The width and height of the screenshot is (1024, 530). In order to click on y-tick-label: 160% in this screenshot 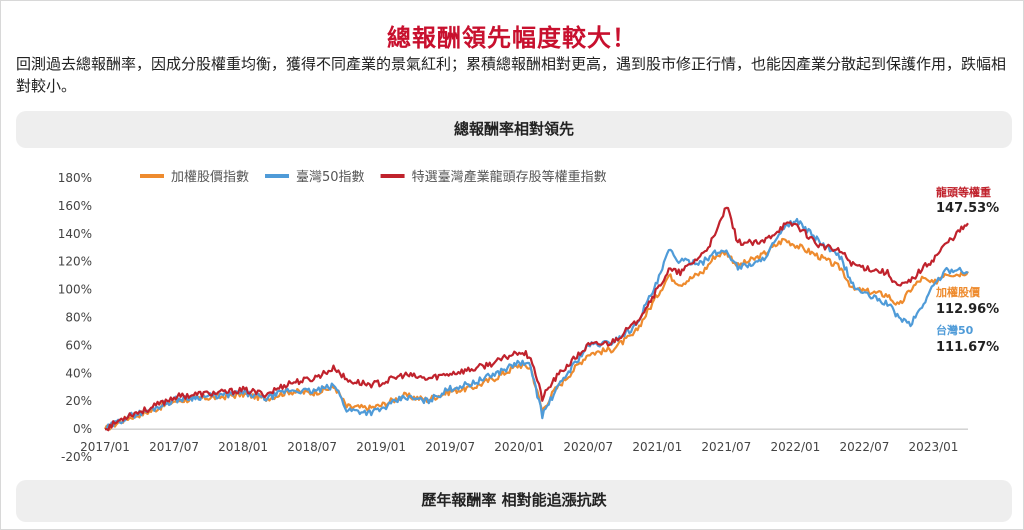, I will do `click(75, 206)`.